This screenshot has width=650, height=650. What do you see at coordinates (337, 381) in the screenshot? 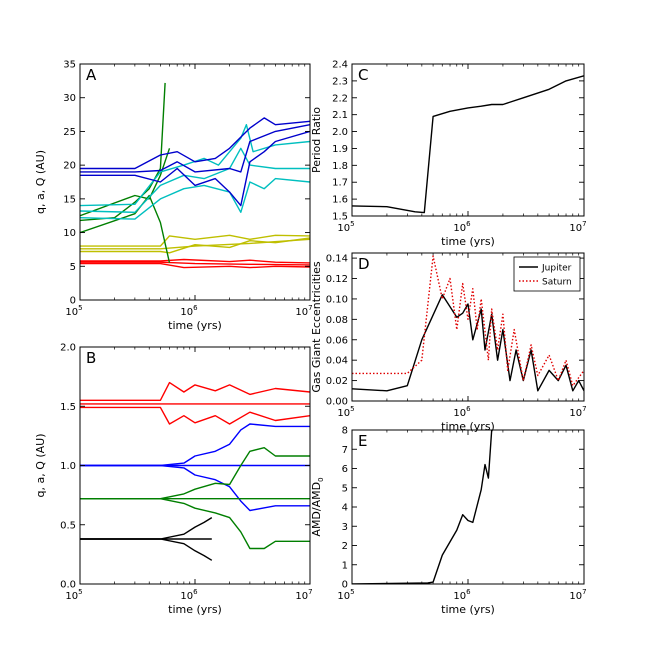
I see `y-tick-label: 0.02` at bounding box center [337, 381].